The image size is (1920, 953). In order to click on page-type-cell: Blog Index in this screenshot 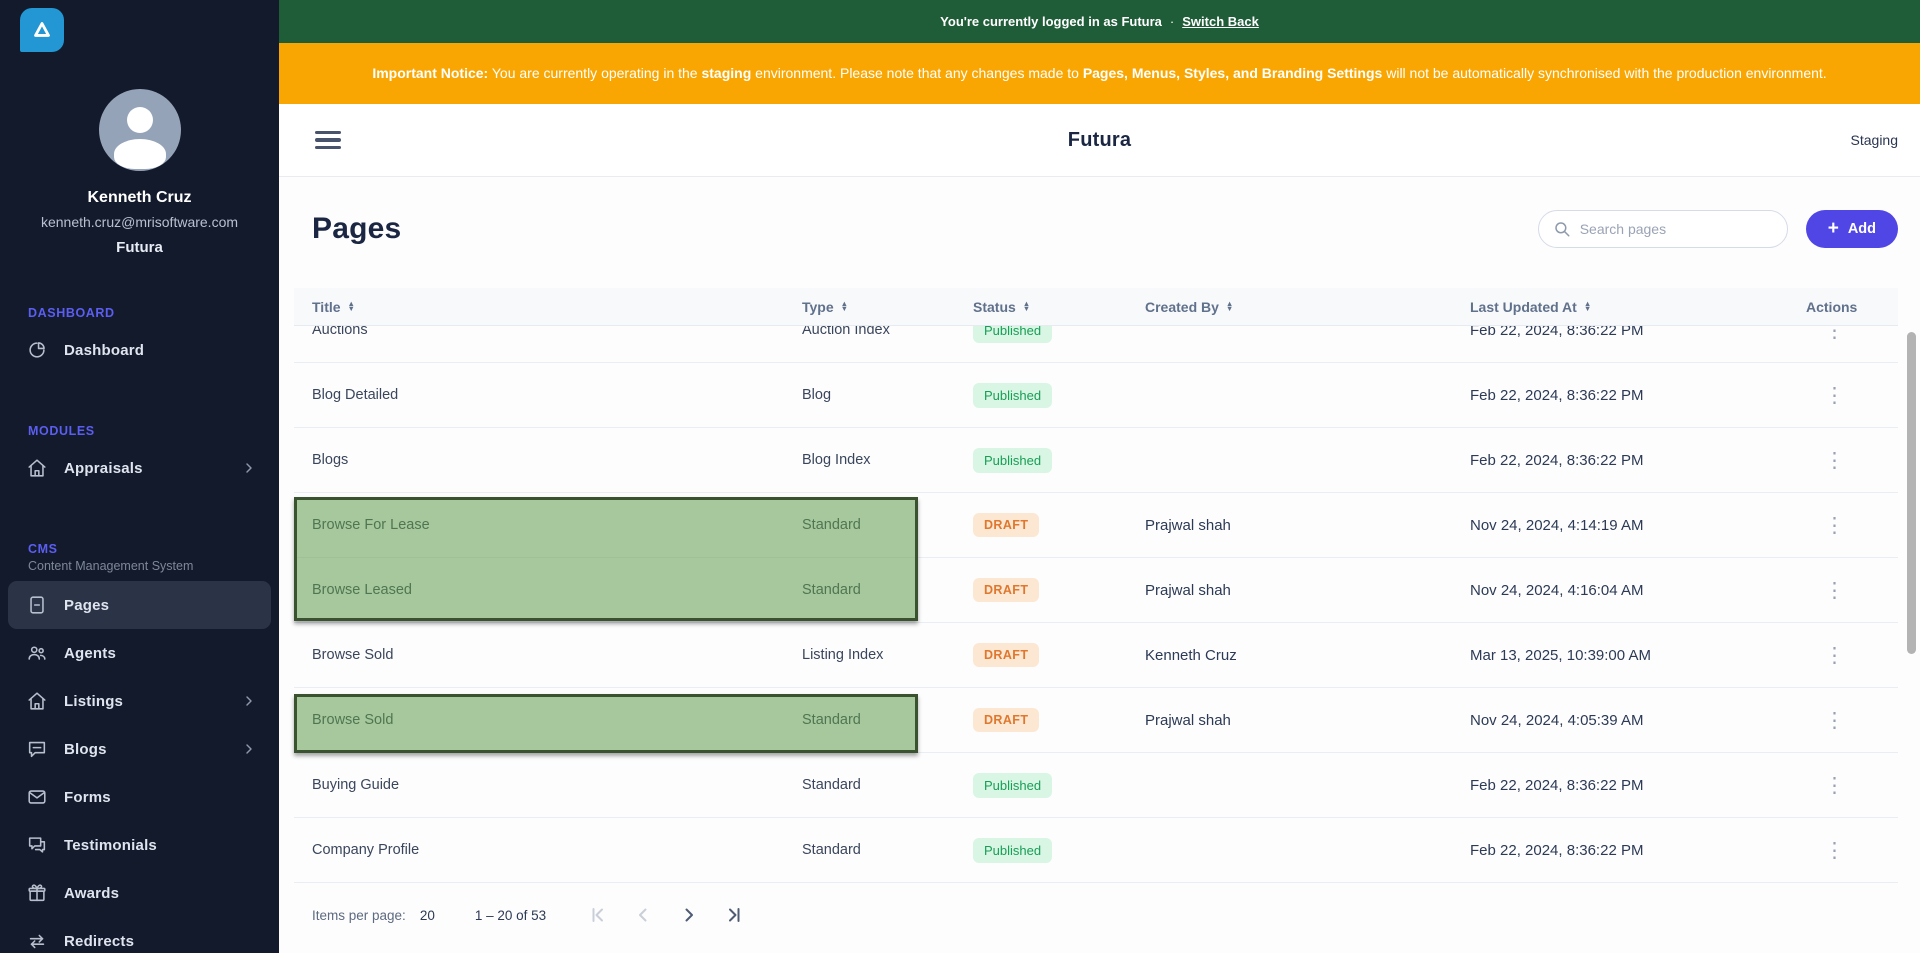, I will do `click(836, 460)`.